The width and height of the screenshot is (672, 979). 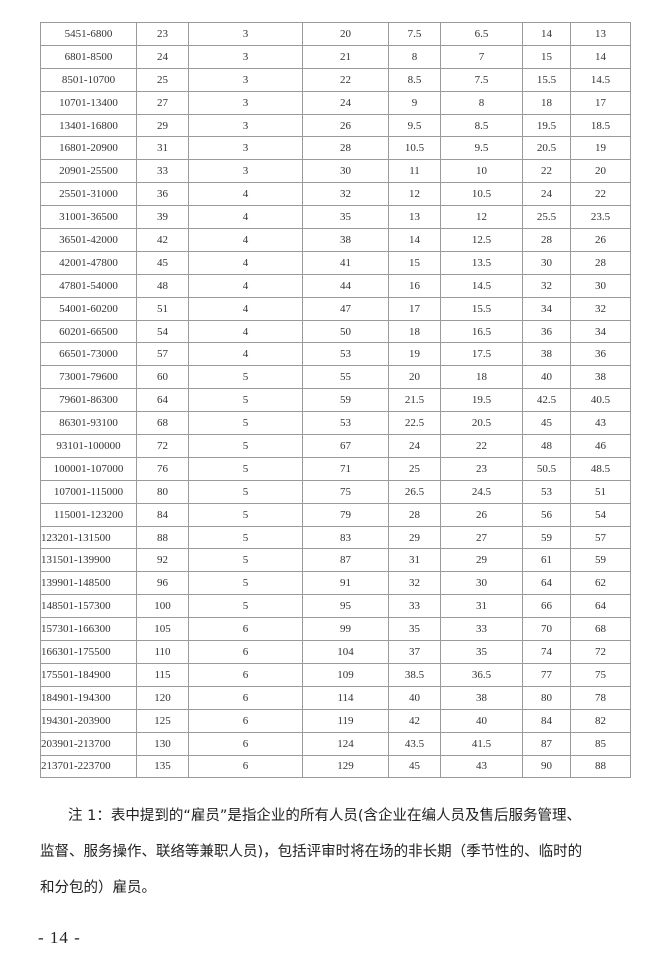 I want to click on value-cell: 7.5, so click(x=481, y=79).